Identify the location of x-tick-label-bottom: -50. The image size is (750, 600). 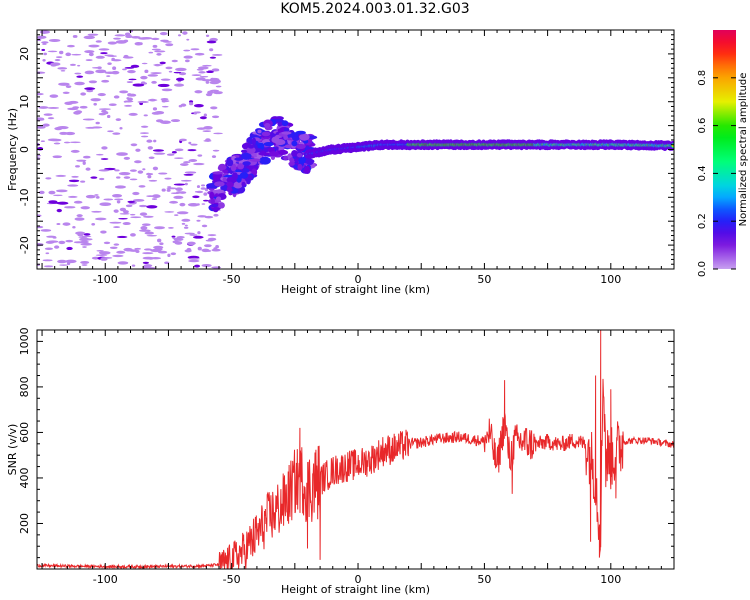
(232, 579).